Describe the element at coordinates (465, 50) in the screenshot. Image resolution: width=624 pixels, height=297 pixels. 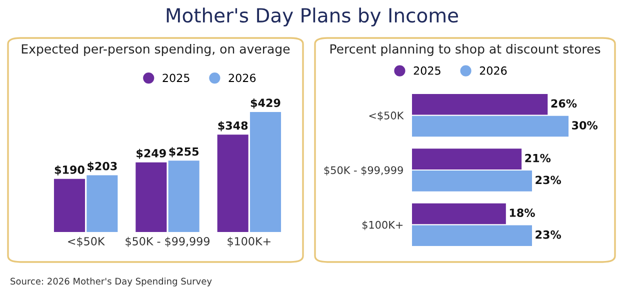
I see `chart-subtitle: Percent planning to shop at discount stores` at that location.